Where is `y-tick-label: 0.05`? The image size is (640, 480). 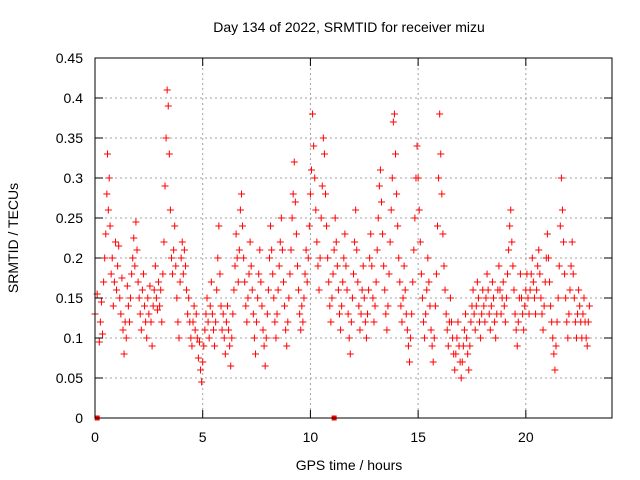 y-tick-label: 0.05 is located at coordinates (69, 378).